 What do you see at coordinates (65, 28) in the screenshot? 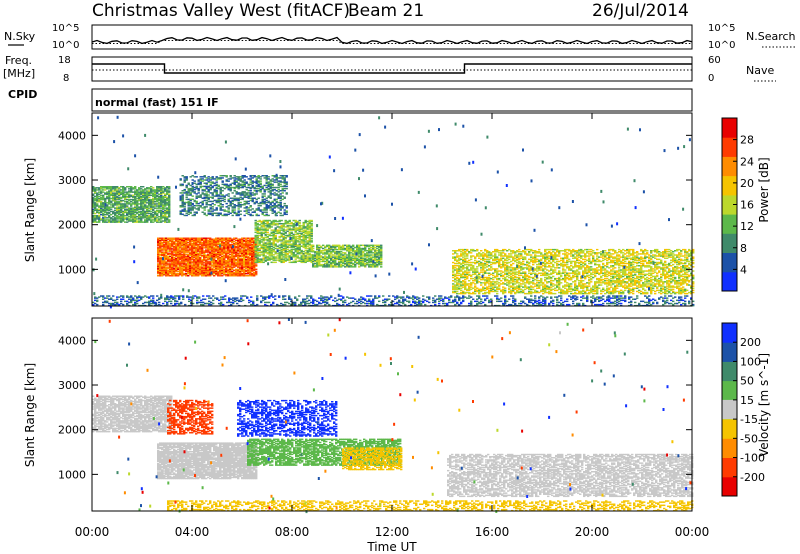
I see `noise-left-tick-top: 10^5` at bounding box center [65, 28].